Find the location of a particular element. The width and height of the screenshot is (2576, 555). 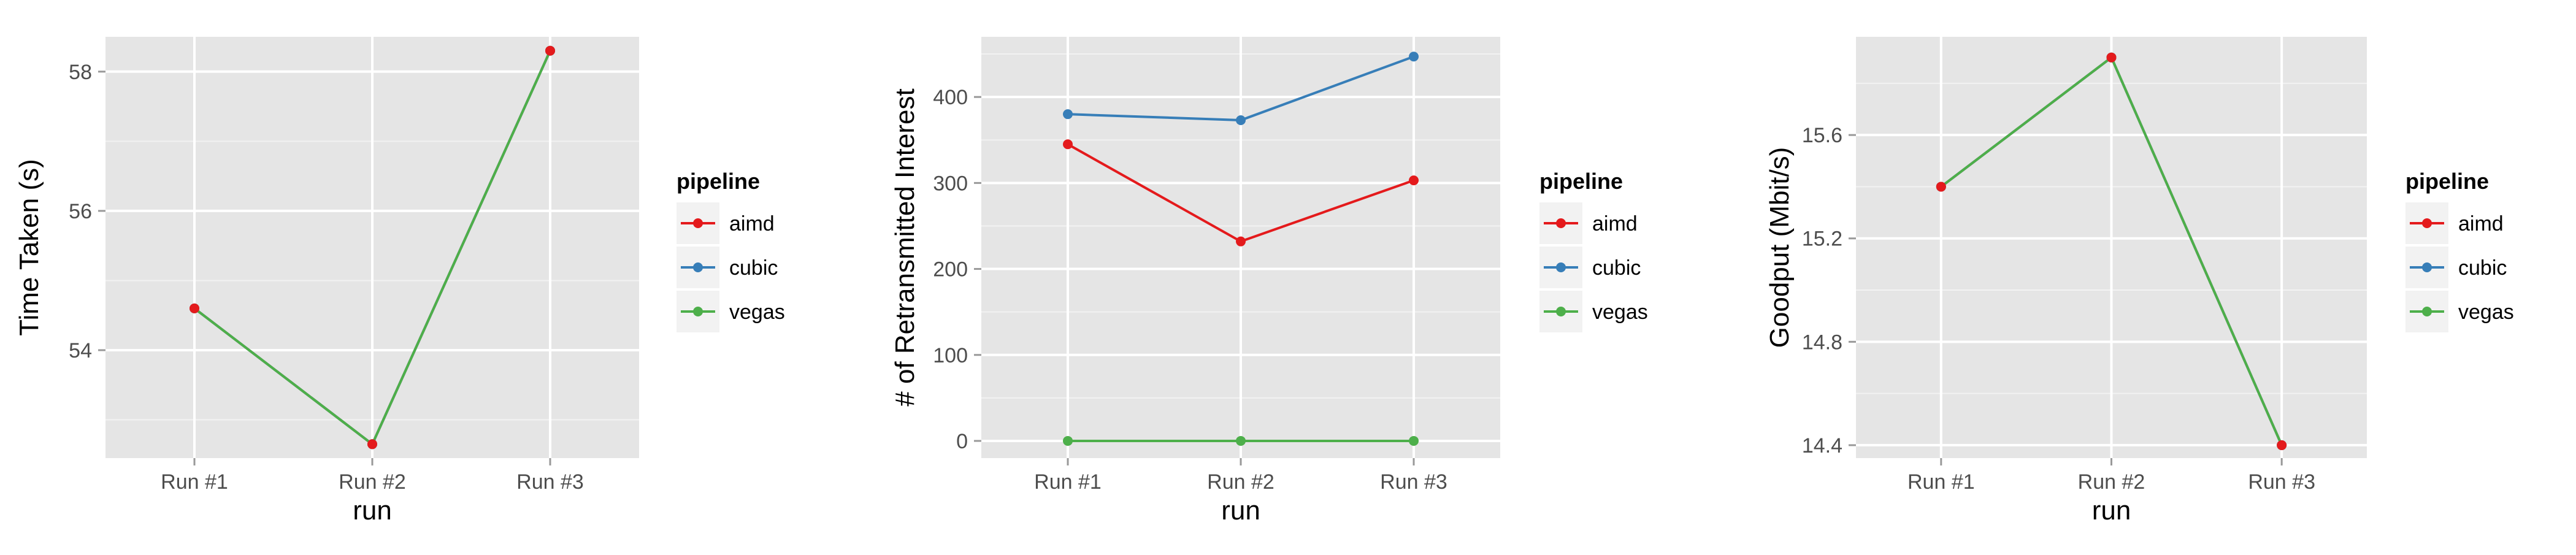

y-tick-label: 300 is located at coordinates (950, 183).